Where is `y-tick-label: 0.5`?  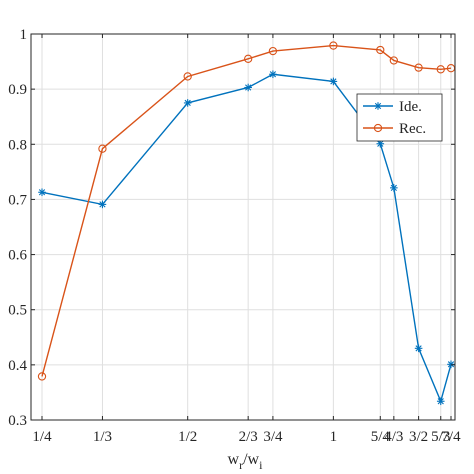 y-tick-label: 0.5 is located at coordinates (17, 311).